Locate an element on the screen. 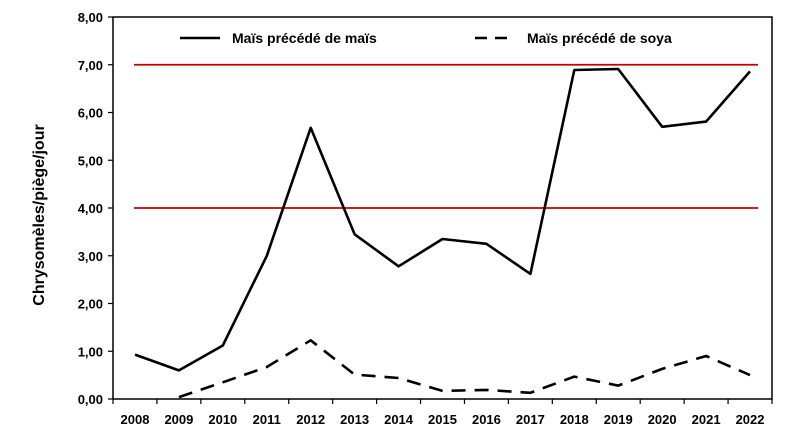  y-tick-label: 4,00 is located at coordinates (90, 208).